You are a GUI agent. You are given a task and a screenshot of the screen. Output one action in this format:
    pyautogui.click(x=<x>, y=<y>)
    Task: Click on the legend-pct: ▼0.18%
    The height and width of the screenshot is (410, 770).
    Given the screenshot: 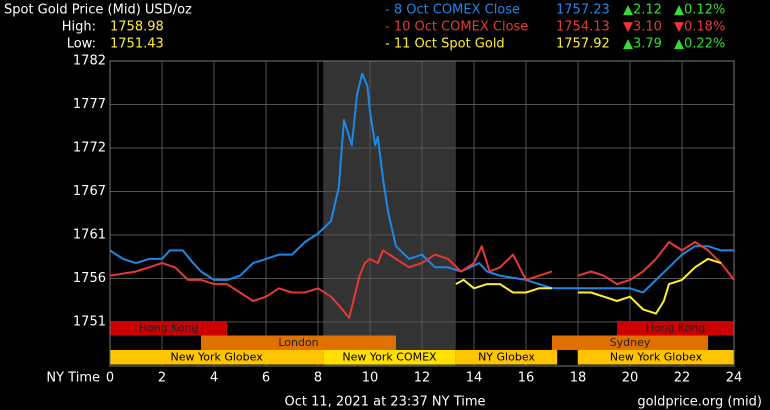 What is the action you would take?
    pyautogui.click(x=699, y=27)
    